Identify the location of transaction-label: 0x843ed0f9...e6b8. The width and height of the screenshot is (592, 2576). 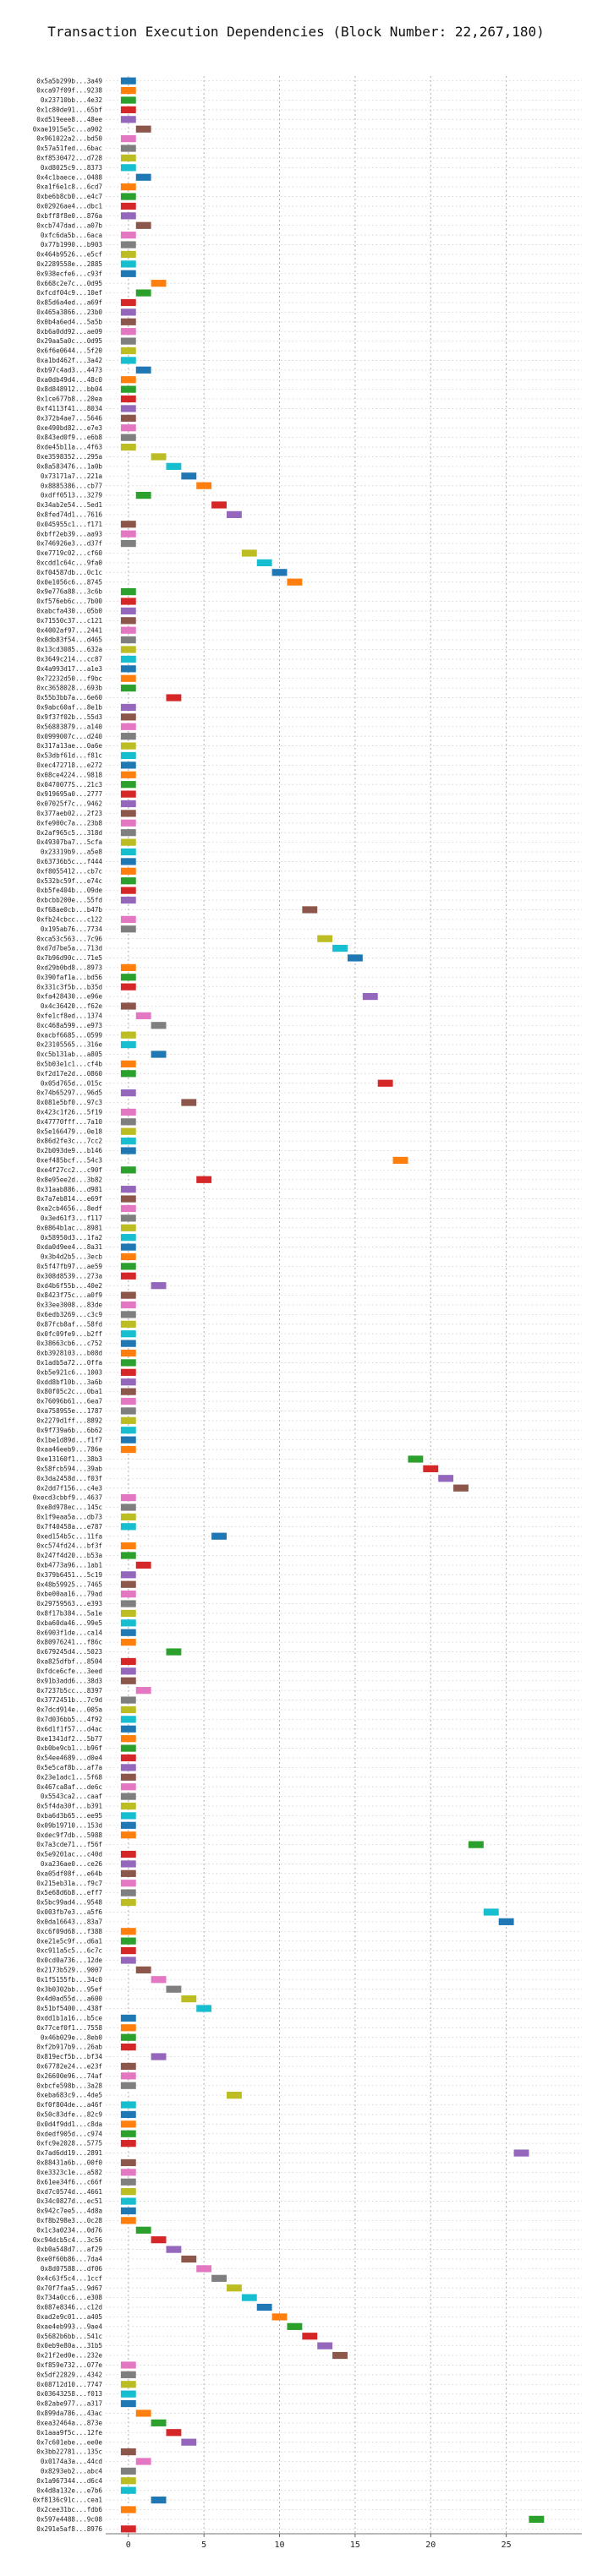
(69, 437).